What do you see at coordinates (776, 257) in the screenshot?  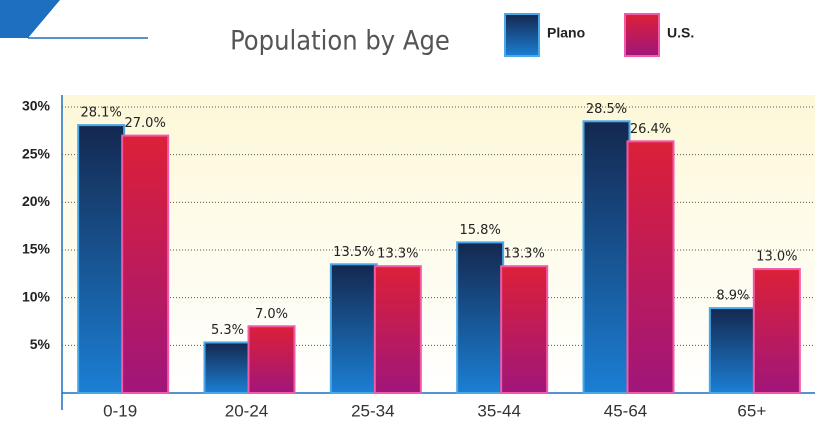 I see `value-label: 13.0%` at bounding box center [776, 257].